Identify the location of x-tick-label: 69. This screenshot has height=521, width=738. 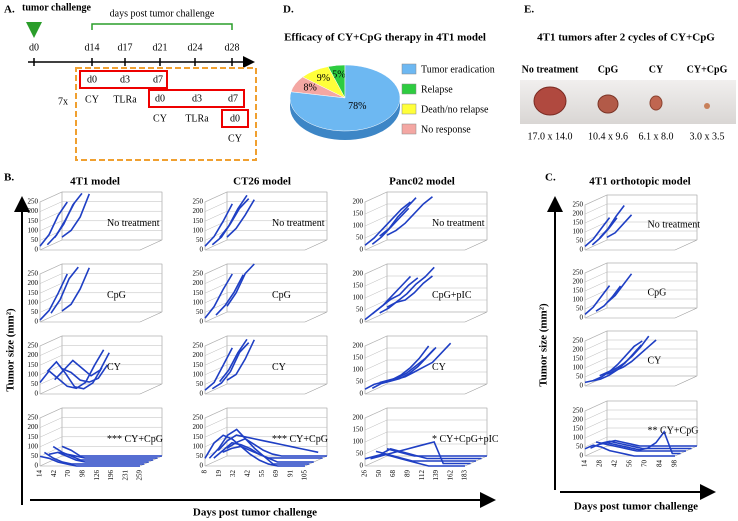
(276, 474).